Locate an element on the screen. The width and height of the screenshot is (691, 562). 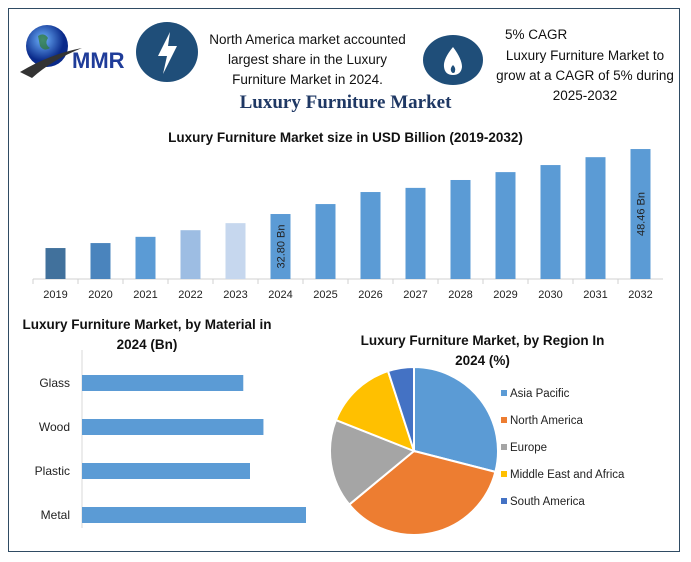
x-tick-label: 2027 is located at coordinates (415, 295).